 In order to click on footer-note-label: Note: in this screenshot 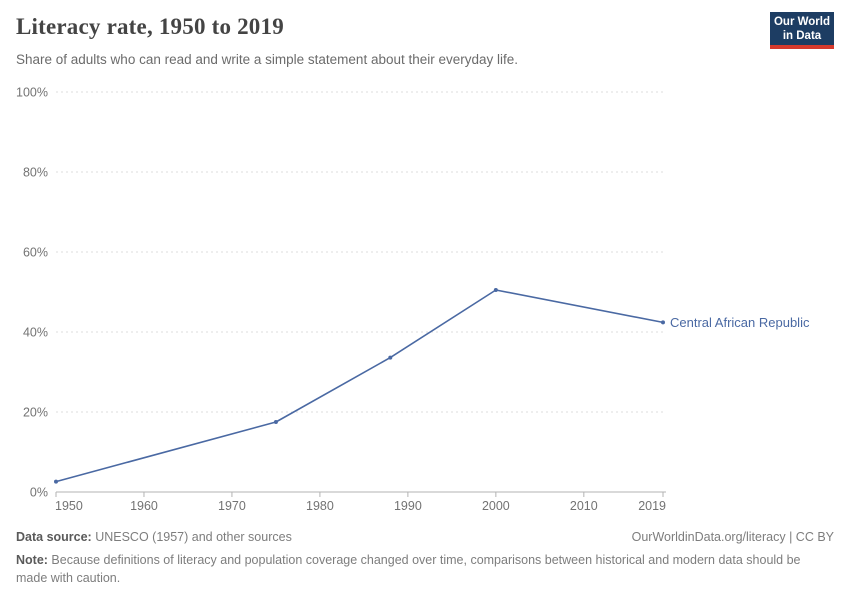, I will do `click(32, 560)`.